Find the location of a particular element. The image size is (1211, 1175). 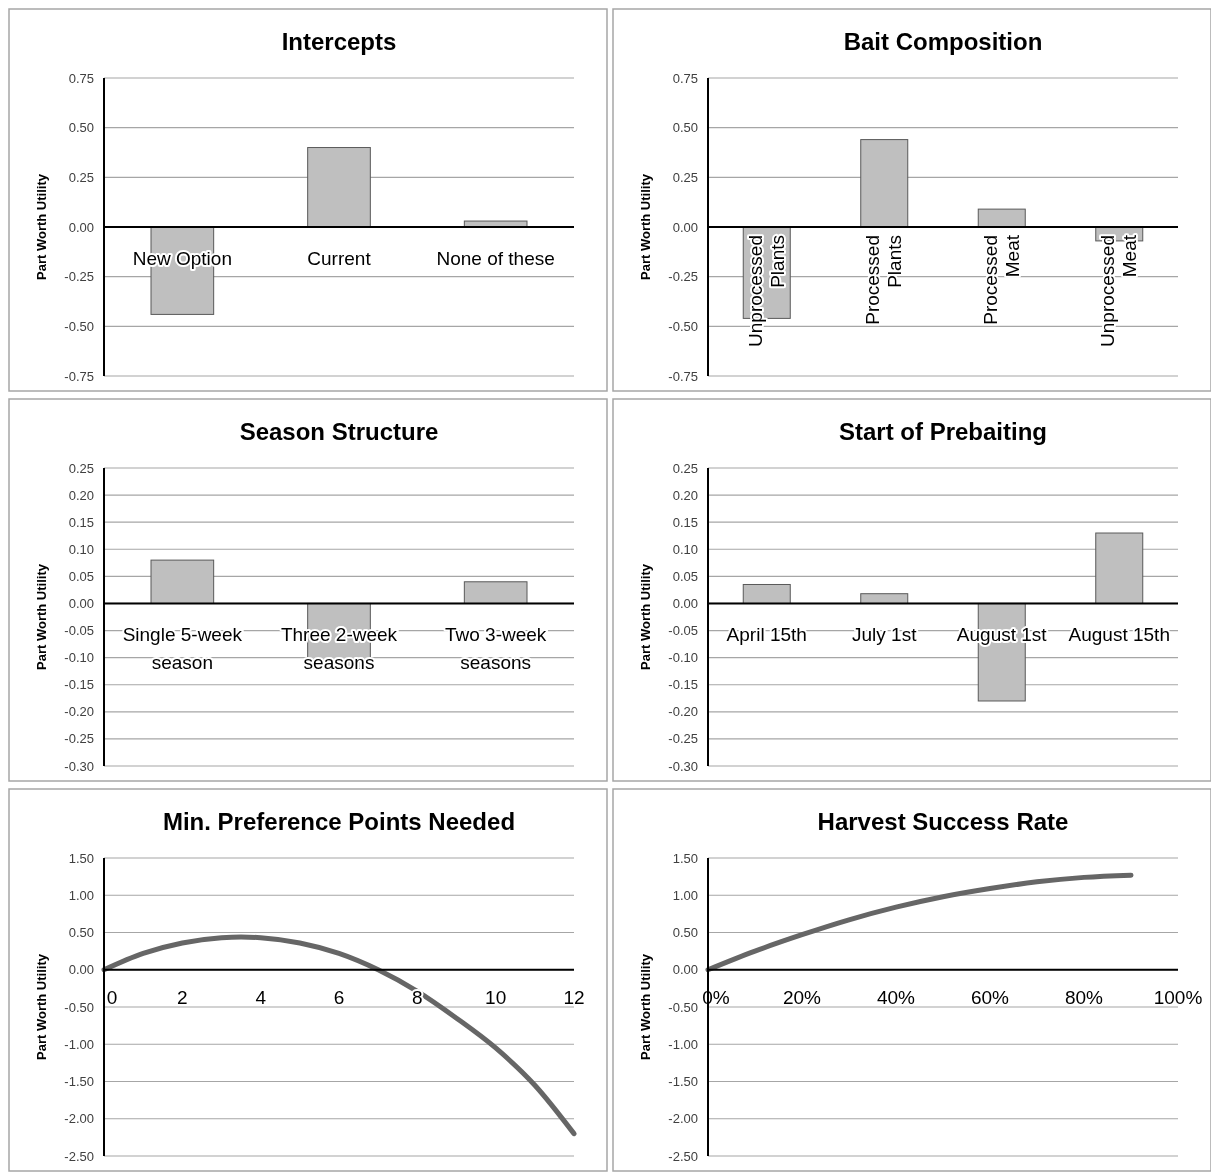

x-tick-label: 0 is located at coordinates (112, 997).